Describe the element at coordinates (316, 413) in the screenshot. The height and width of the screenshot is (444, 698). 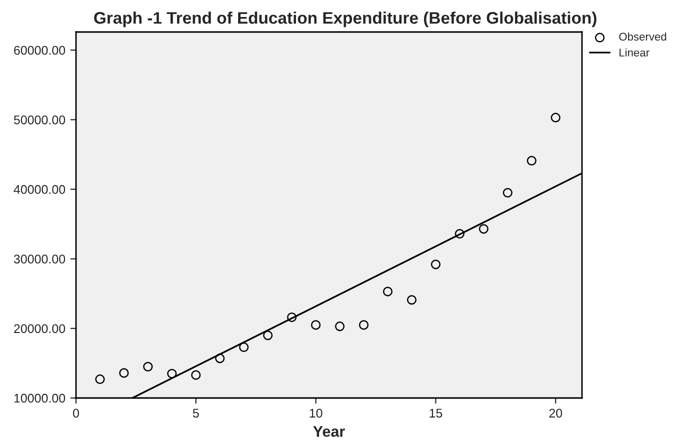
I see `x-tick-label: 10` at that location.